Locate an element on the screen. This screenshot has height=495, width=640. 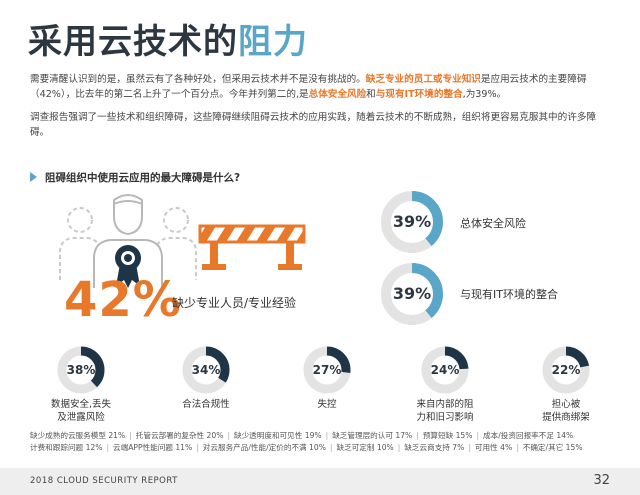
donut-small-1: 34% is located at coordinates (206, 372).